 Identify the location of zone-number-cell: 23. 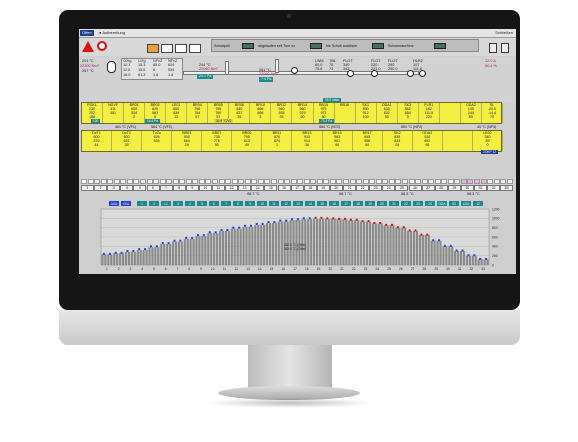
(376, 188).